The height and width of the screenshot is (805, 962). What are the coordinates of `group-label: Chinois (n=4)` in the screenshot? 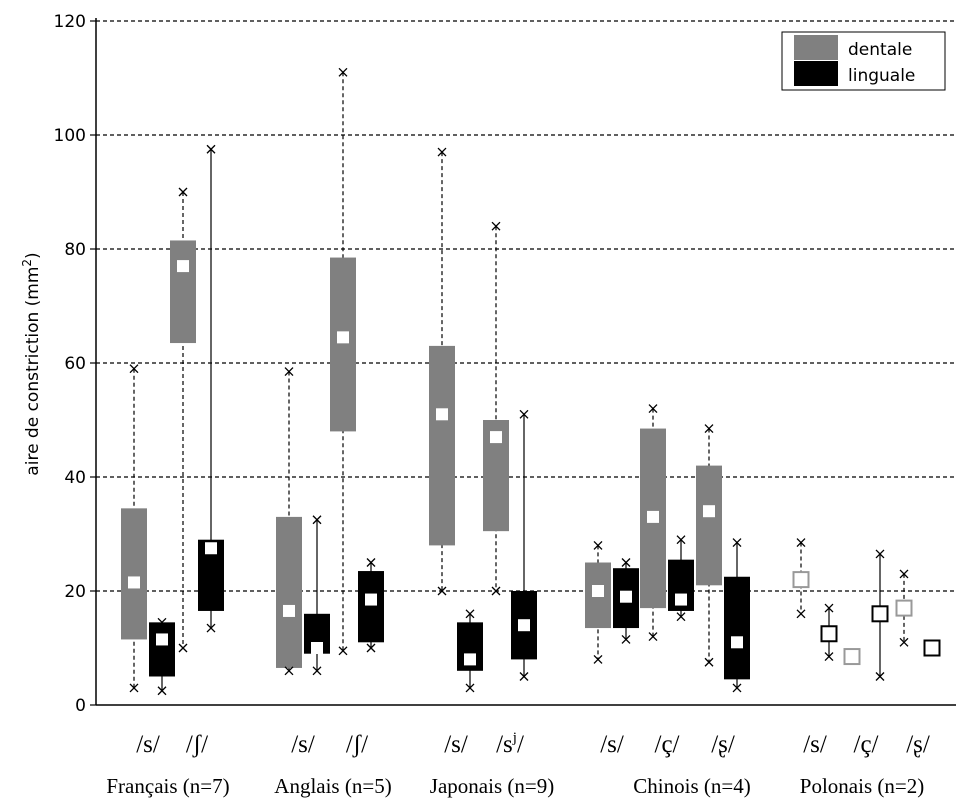 It's located at (691, 786).